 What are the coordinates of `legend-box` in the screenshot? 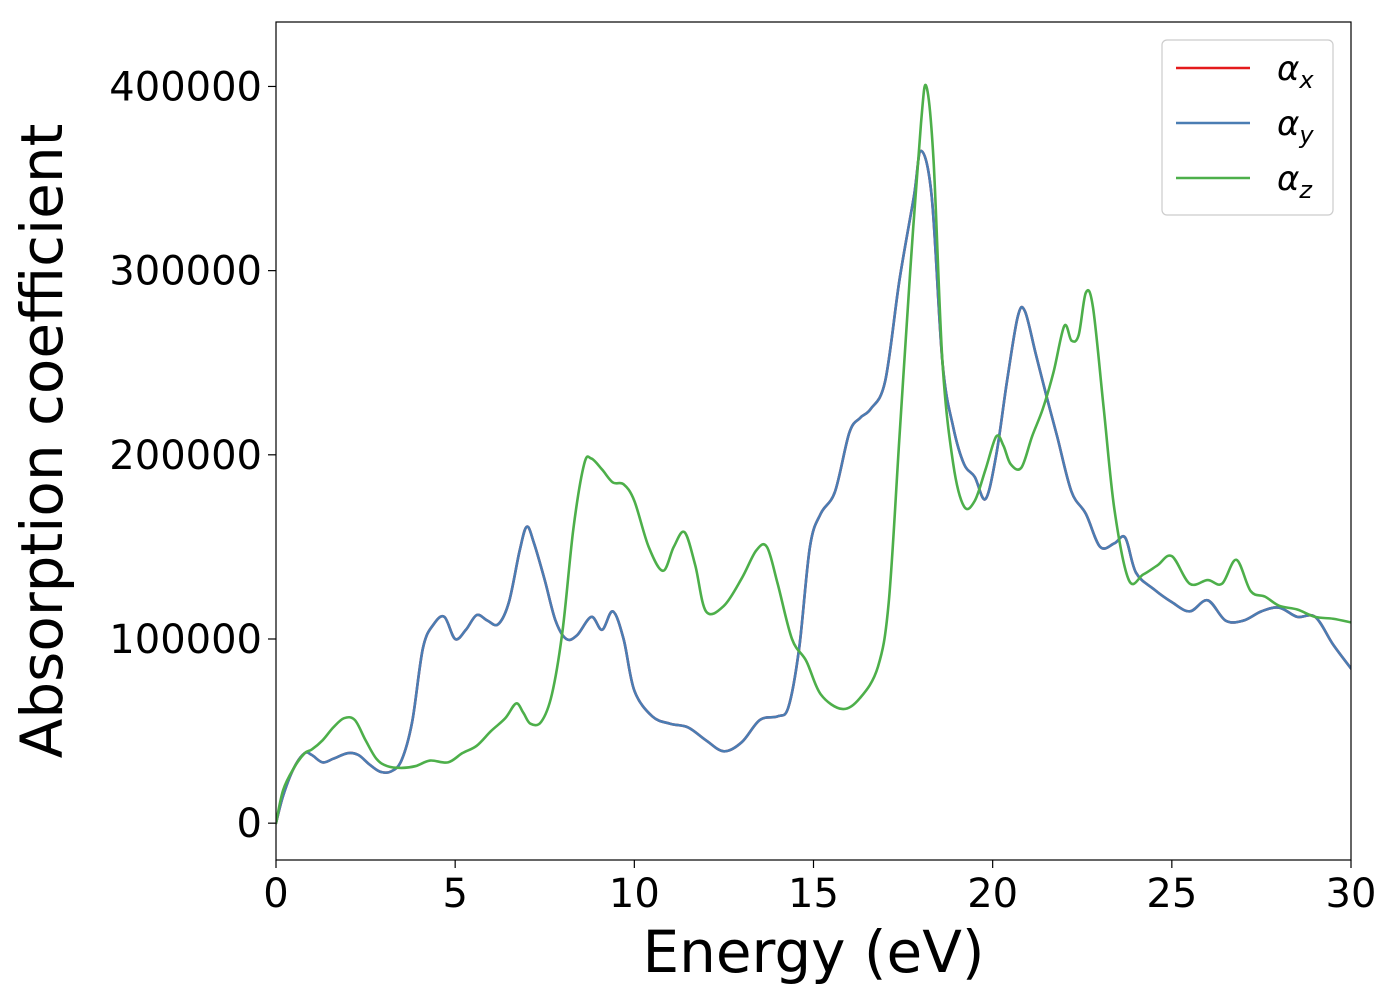 It's located at (1247, 127).